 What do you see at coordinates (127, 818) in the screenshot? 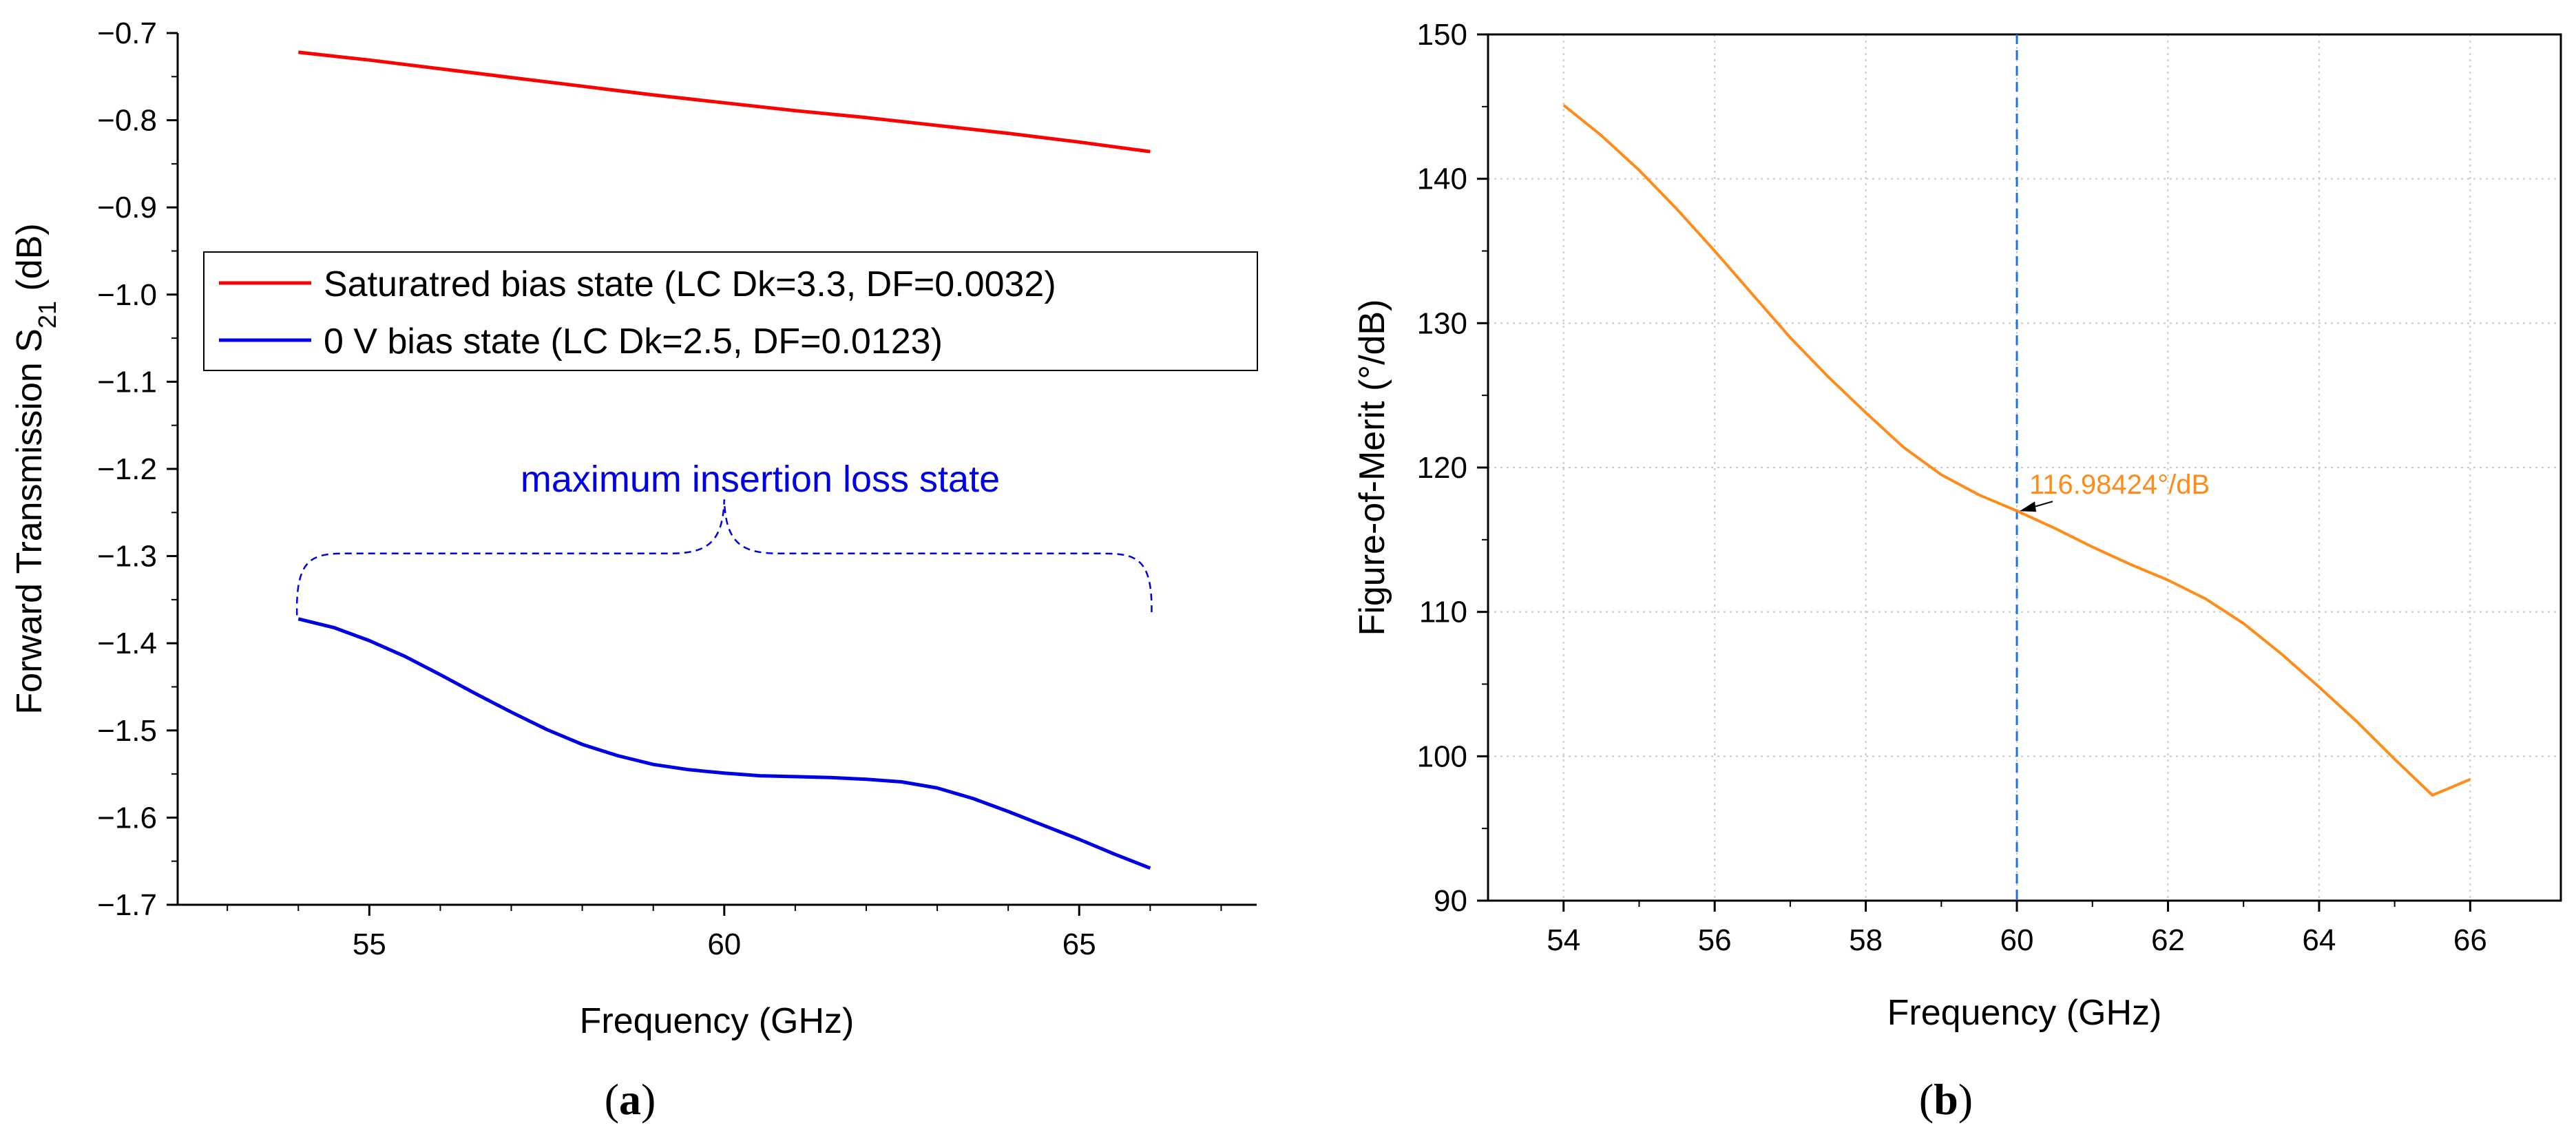
I see `chart-a-y-tick-label: −1.6` at bounding box center [127, 818].